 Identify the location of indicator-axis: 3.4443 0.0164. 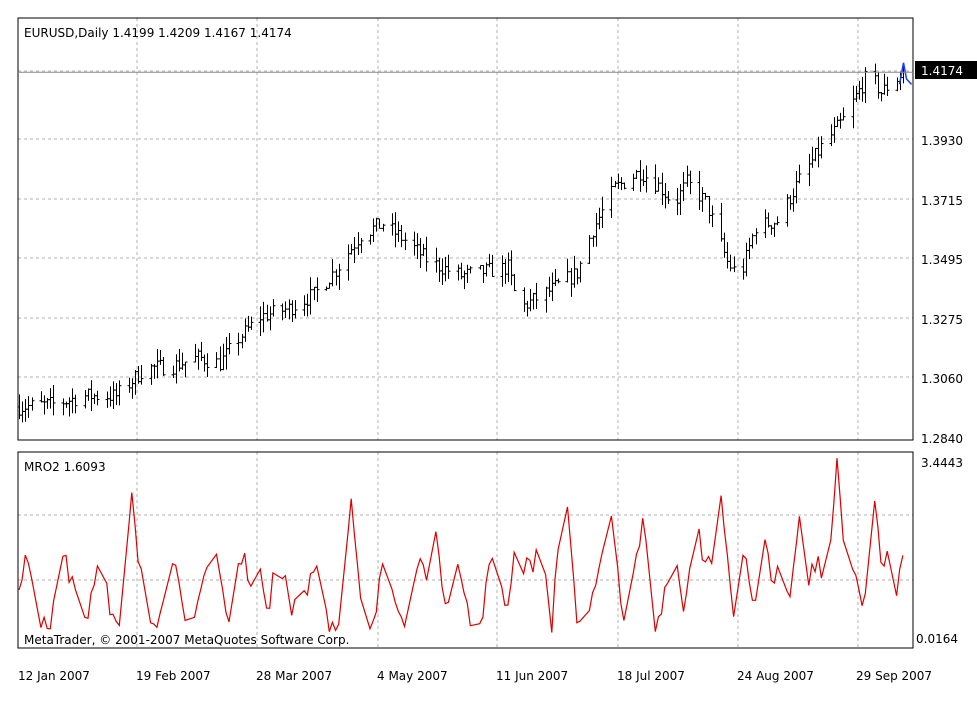
(939, 551).